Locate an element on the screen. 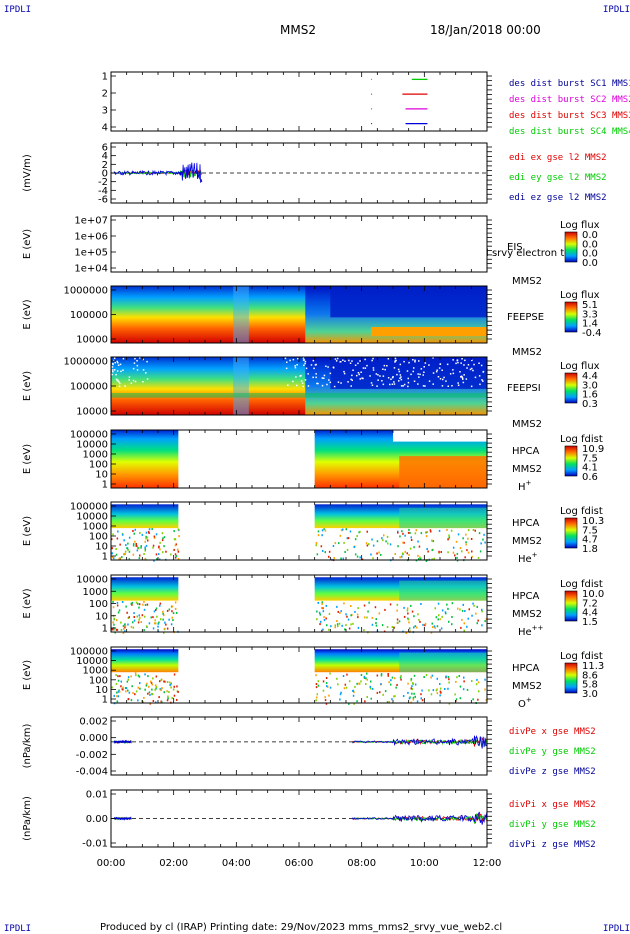 This screenshot has width=630, height=934. y-tick-label: 10 is located at coordinates (101, 475).